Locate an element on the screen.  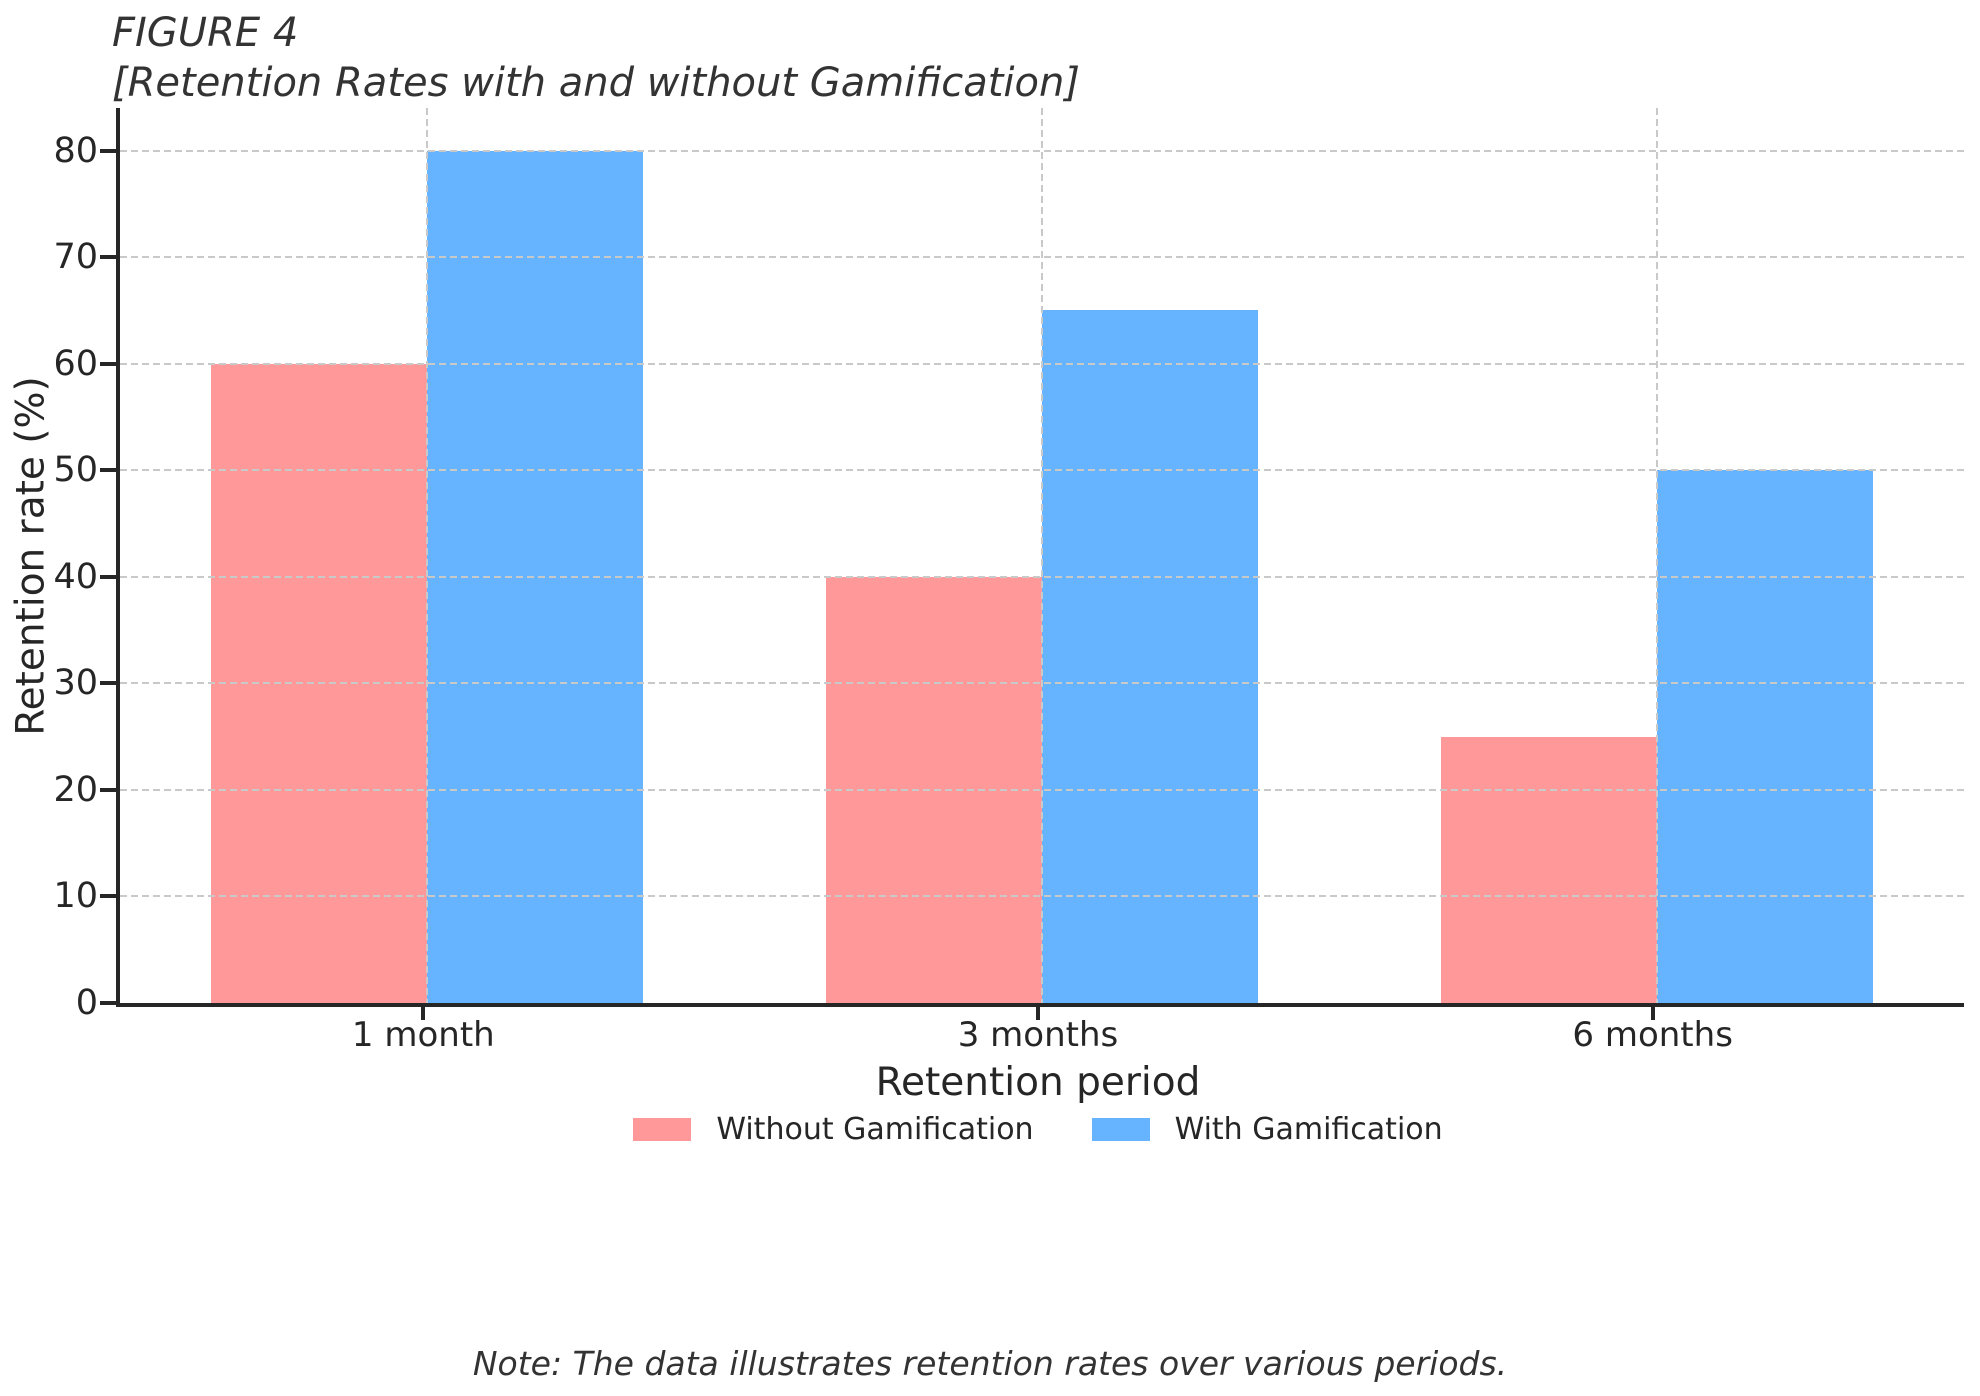
y-tick-label: 70 is located at coordinates (75, 257).